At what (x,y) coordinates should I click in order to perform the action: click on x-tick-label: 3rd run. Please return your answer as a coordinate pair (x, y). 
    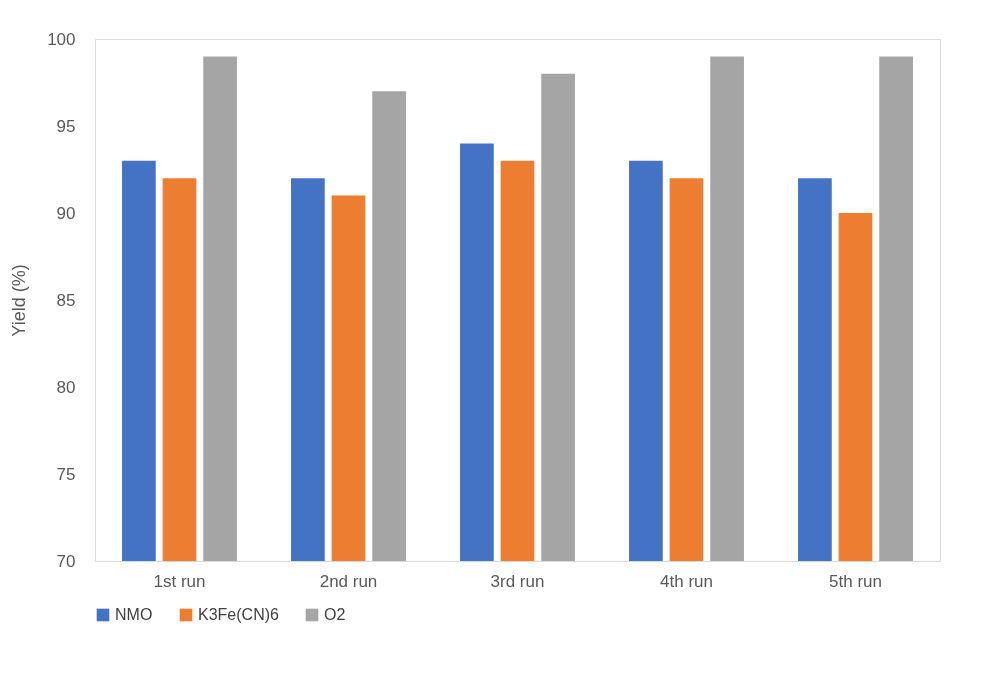
    Looking at the image, I should click on (517, 581).